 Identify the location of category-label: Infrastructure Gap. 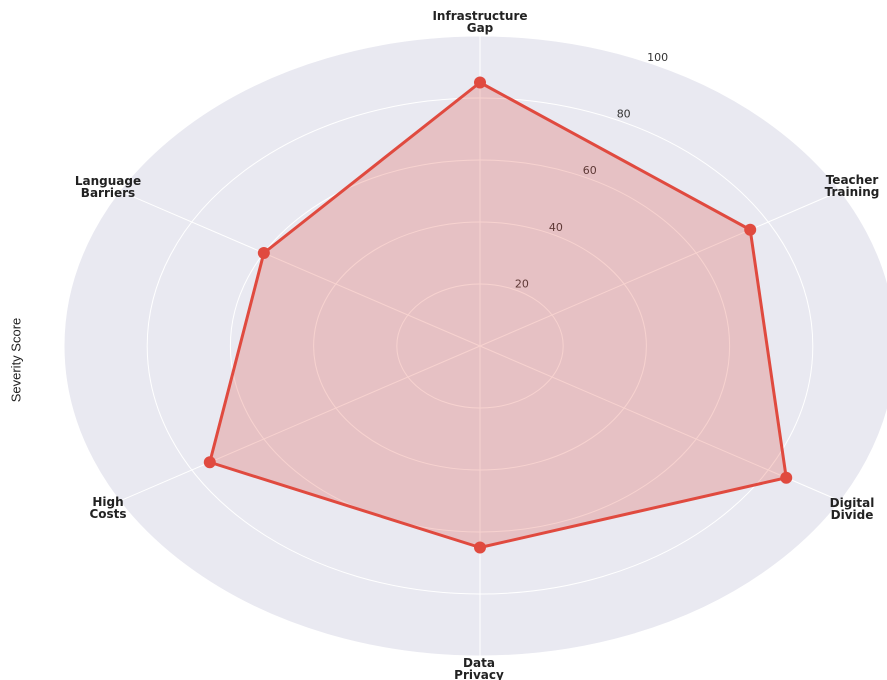
(479, 22).